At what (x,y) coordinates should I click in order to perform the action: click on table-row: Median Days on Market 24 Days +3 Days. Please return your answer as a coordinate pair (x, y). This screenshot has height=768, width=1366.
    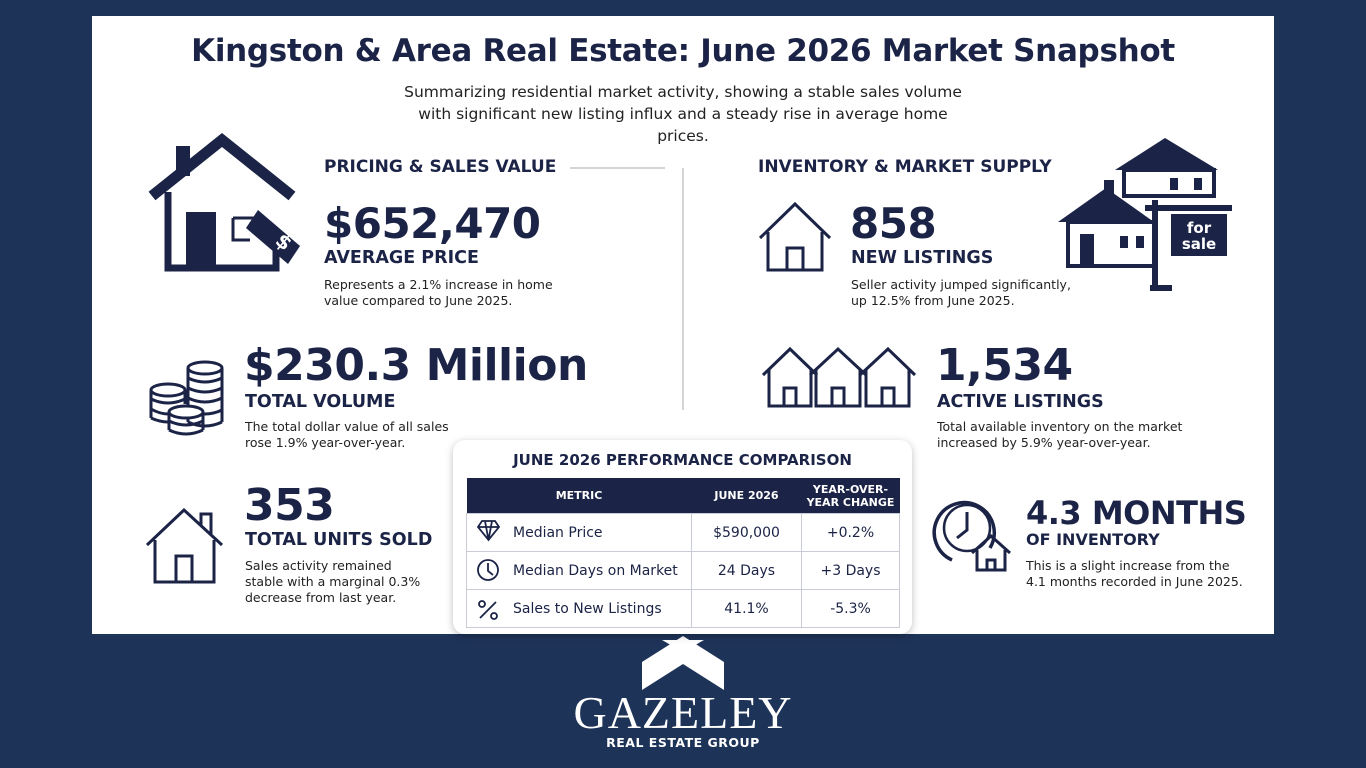
    Looking at the image, I should click on (683, 570).